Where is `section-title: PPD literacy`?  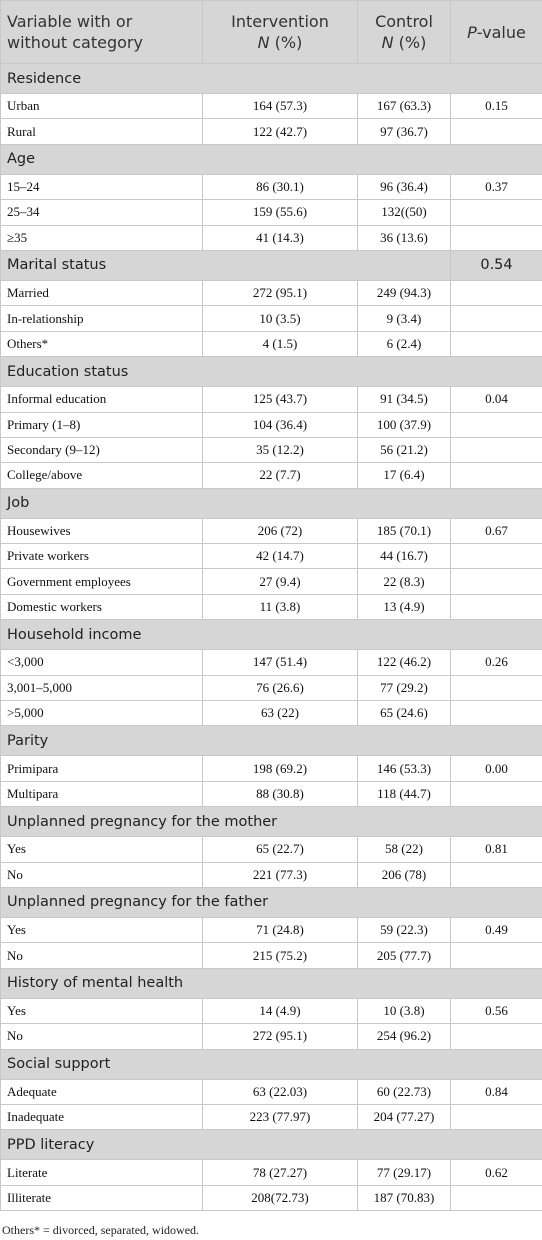 section-title: PPD literacy is located at coordinates (271, 1145).